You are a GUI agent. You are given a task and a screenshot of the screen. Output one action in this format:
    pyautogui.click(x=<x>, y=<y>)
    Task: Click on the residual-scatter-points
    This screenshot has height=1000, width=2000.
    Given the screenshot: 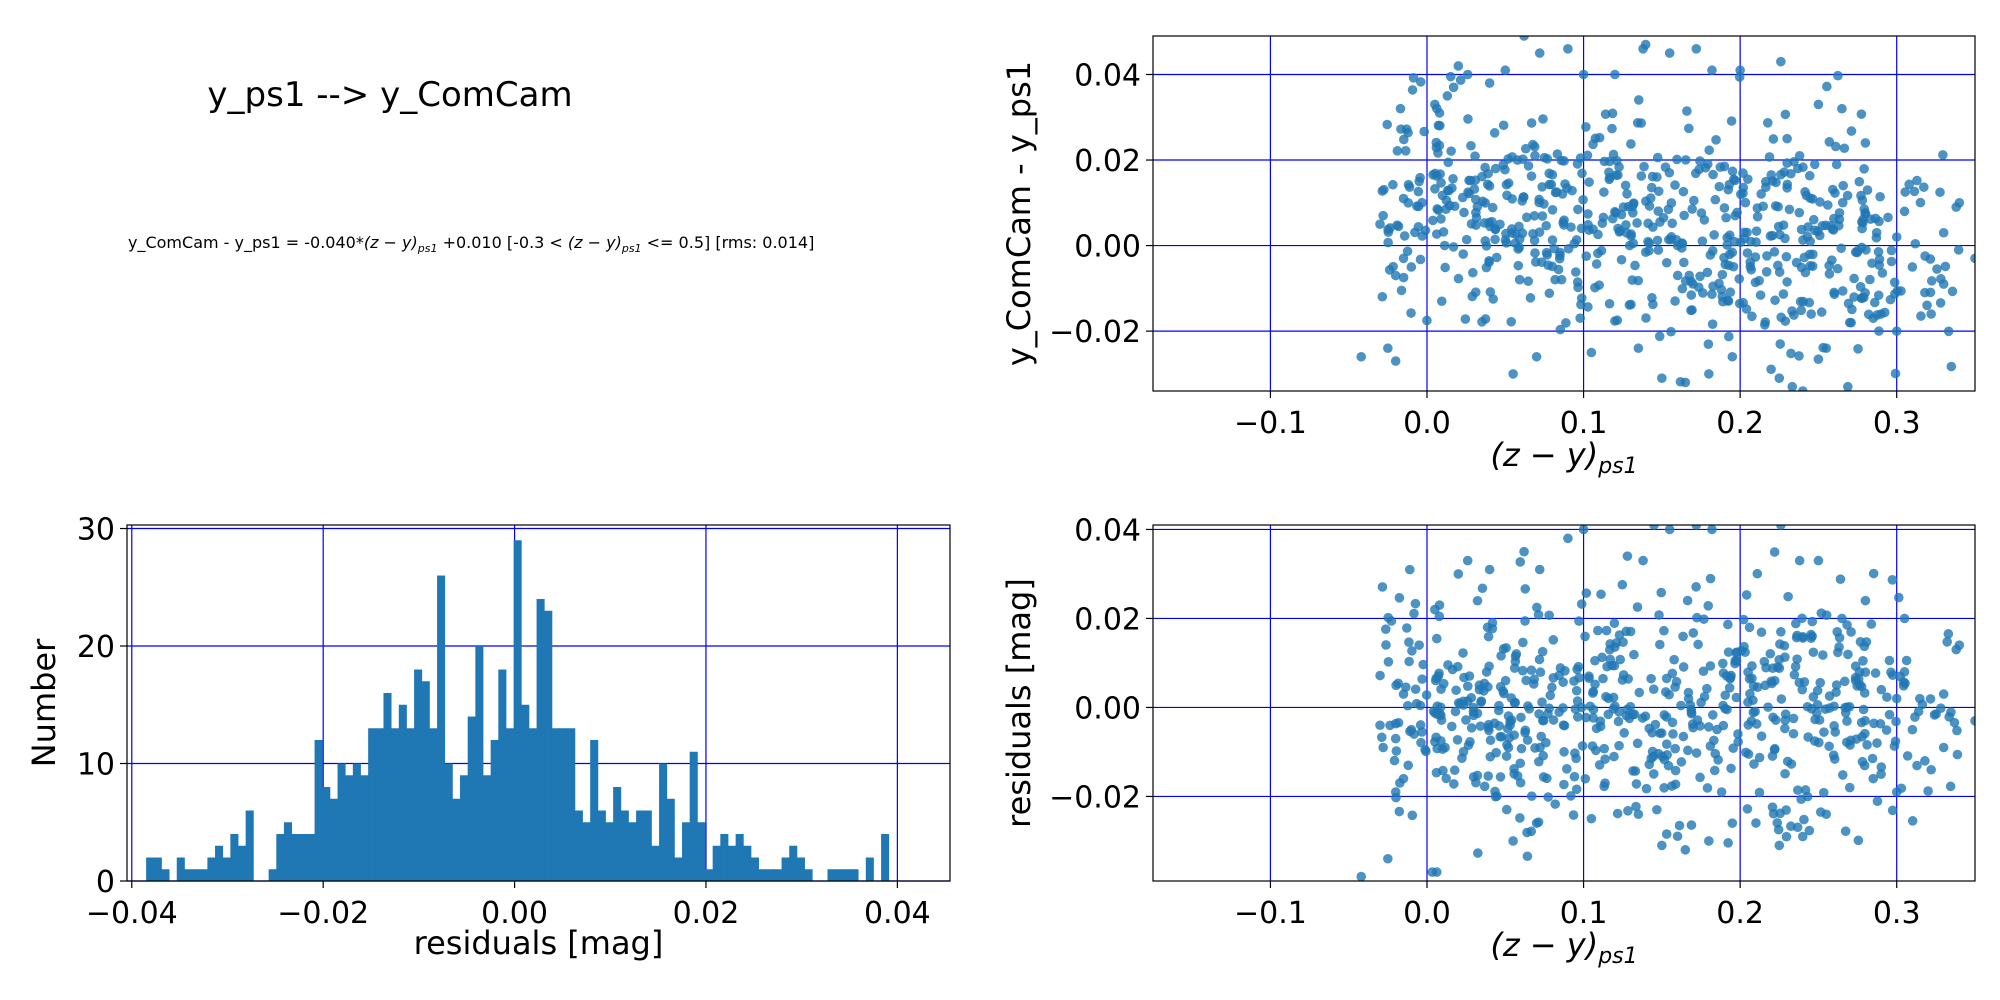 What is the action you would take?
    pyautogui.click(x=1665, y=703)
    